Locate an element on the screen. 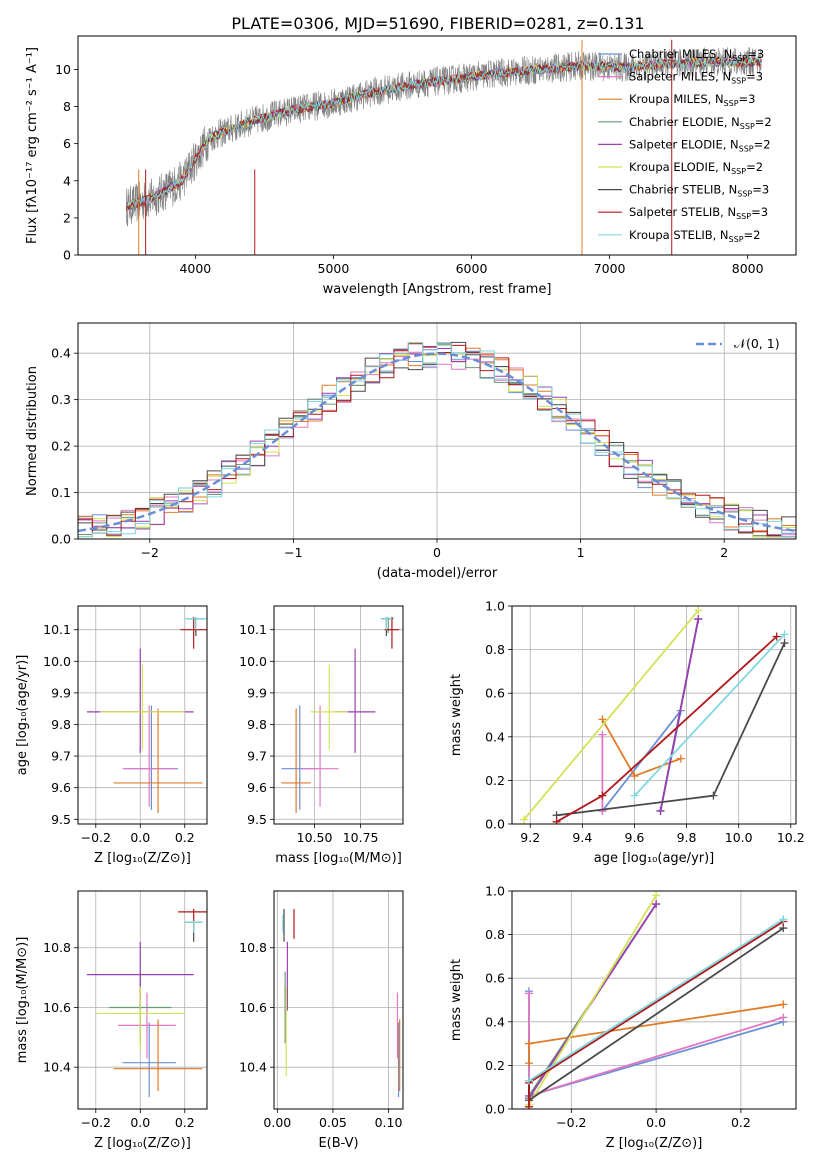  x-tick-label: 9.2 is located at coordinates (530, 837).